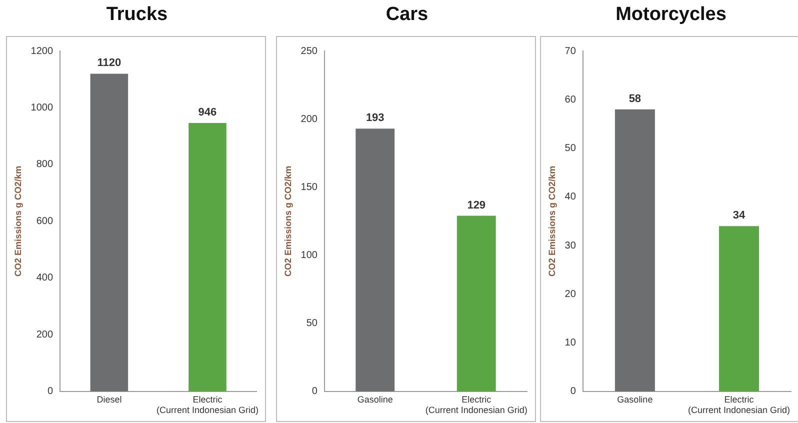  What do you see at coordinates (42, 51) in the screenshot?
I see `y-tick-label: 1200` at bounding box center [42, 51].